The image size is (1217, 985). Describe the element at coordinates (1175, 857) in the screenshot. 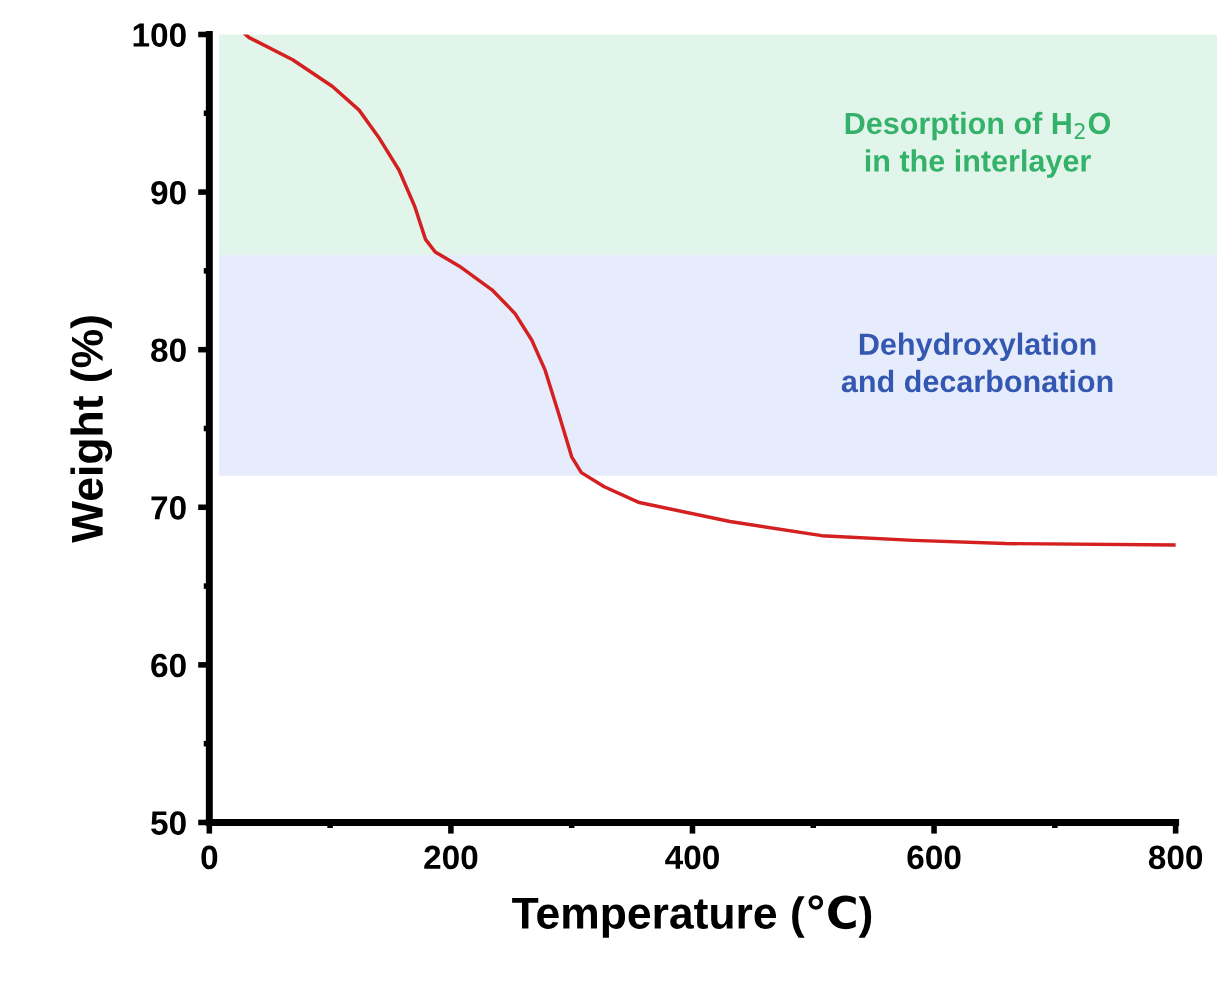

I see `x-tick-label: 800` at that location.